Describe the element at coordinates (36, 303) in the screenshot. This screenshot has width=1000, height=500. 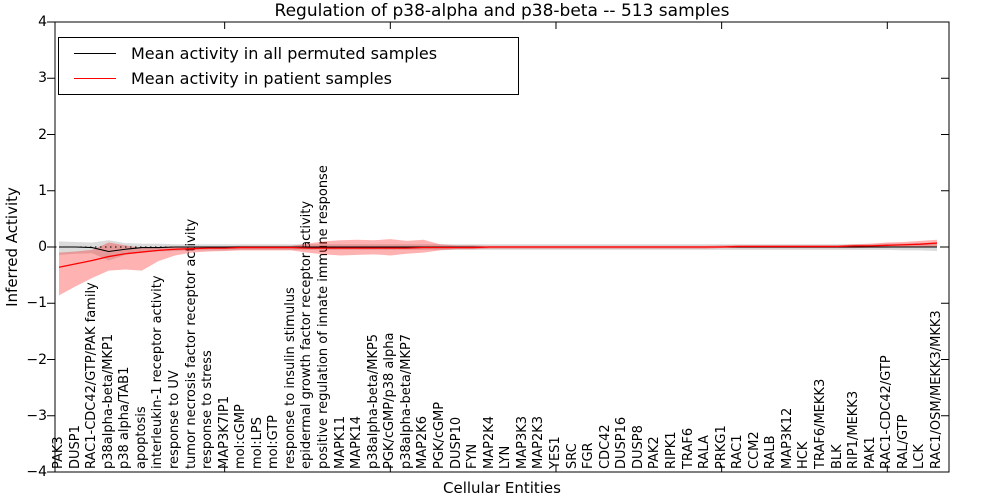
I see `y-tick-label: −1` at that location.